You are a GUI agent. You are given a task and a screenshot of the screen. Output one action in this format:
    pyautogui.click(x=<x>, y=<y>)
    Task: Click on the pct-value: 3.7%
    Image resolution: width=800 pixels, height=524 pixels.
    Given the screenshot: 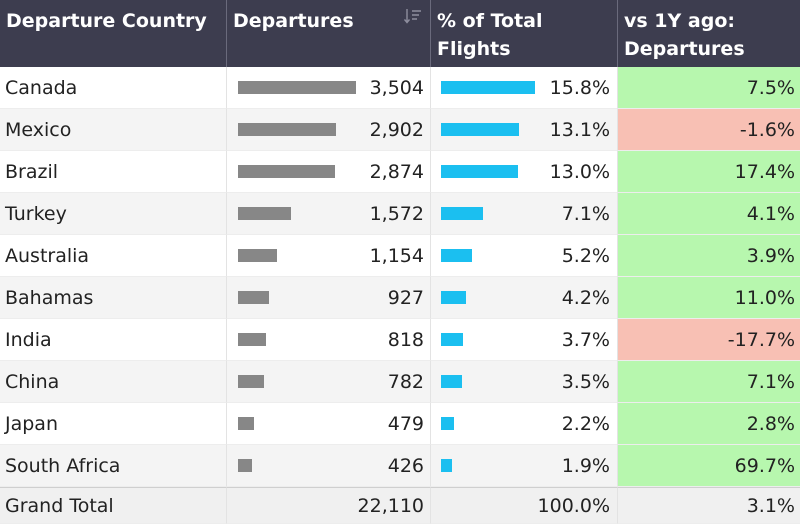 What is the action you would take?
    pyautogui.click(x=585, y=339)
    